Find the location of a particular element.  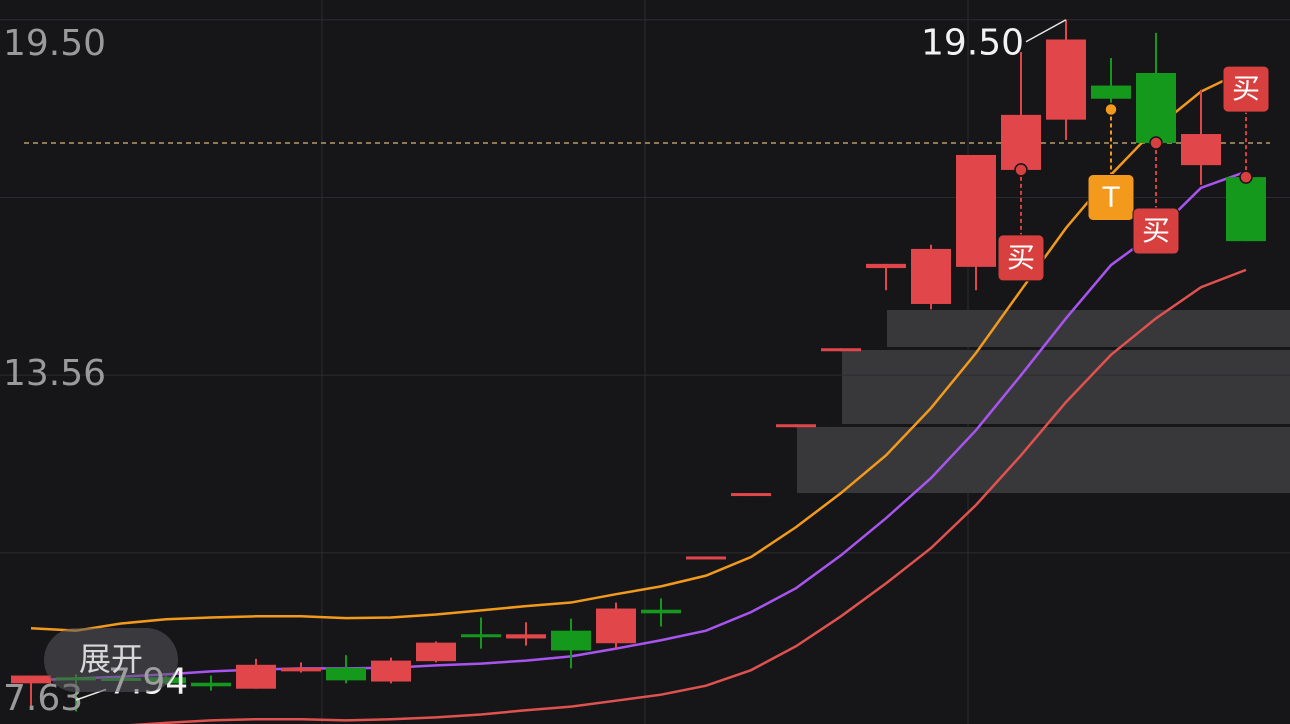

annotation-label: 19.50 is located at coordinates (972, 43).